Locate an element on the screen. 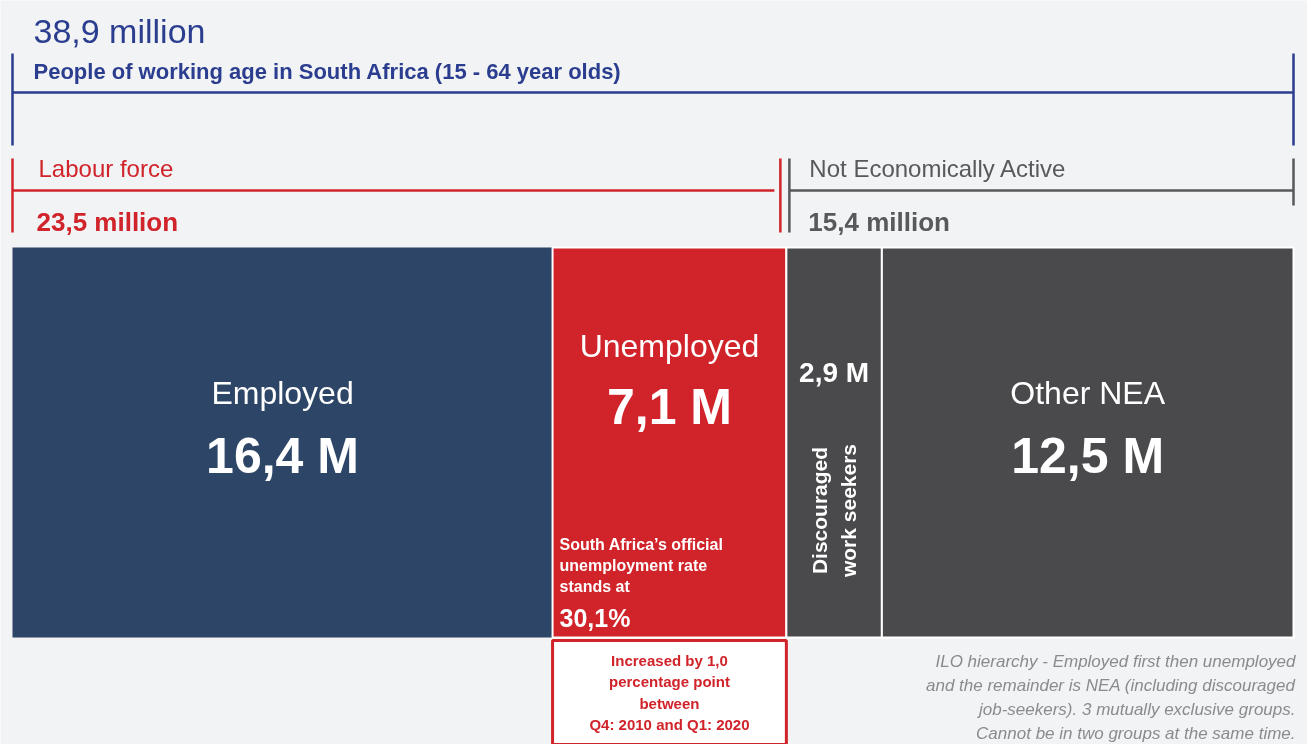 Image resolution: width=1307 pixels, height=744 pixels. text: Not Economically Active is located at coordinates (937, 168).